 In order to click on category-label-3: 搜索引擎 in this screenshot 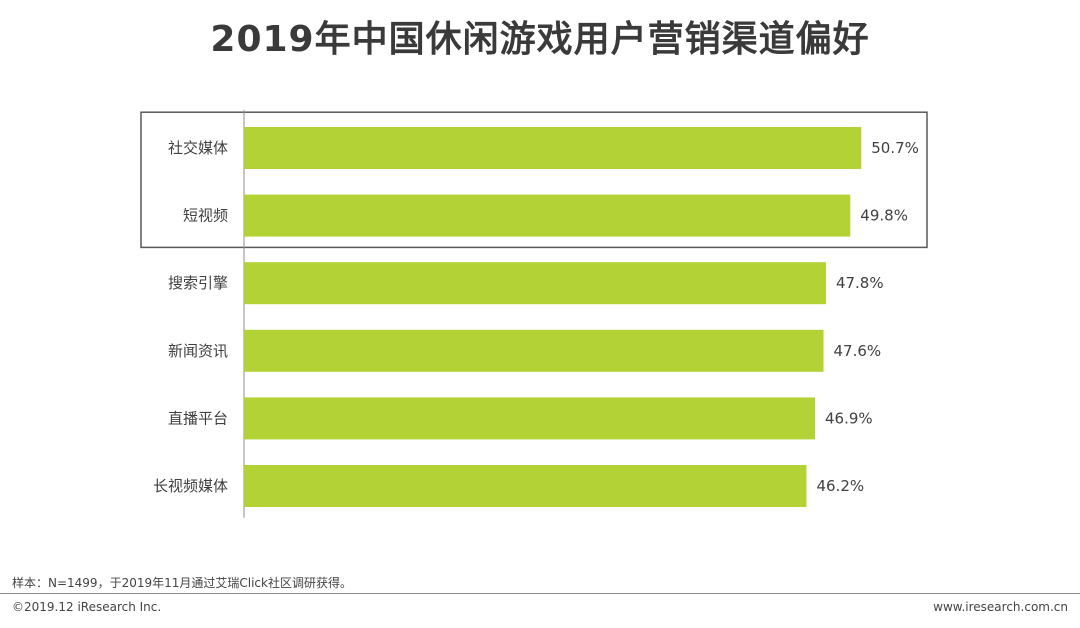, I will do `click(198, 283)`.